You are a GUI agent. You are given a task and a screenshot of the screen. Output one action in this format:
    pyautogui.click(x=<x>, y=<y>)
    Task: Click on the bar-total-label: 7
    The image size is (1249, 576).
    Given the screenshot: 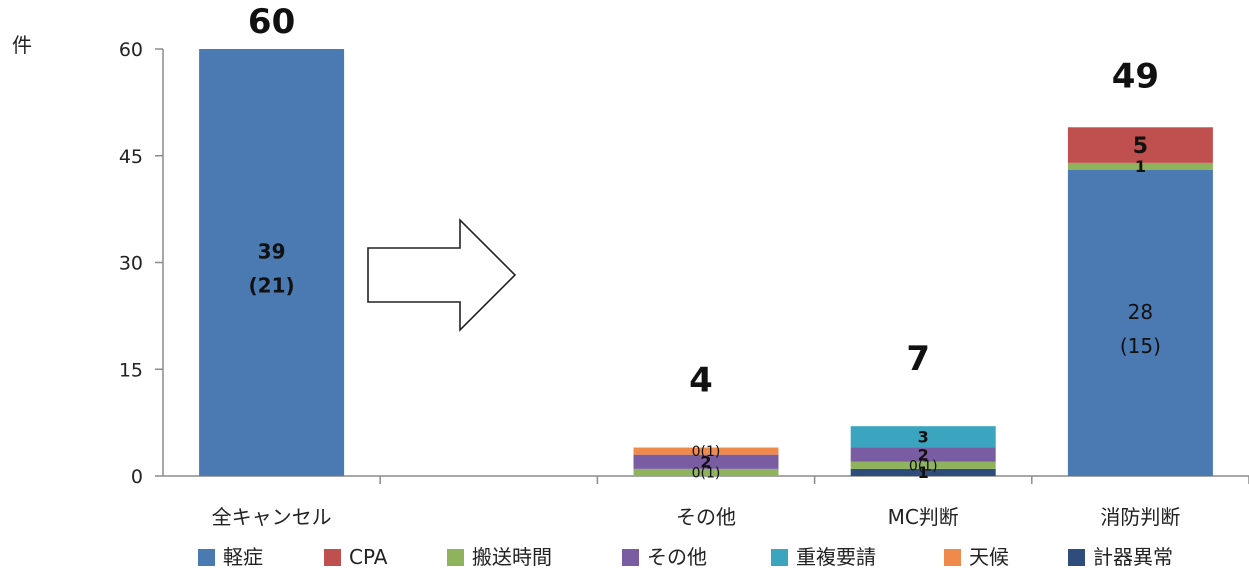 What is the action you would take?
    pyautogui.click(x=918, y=359)
    